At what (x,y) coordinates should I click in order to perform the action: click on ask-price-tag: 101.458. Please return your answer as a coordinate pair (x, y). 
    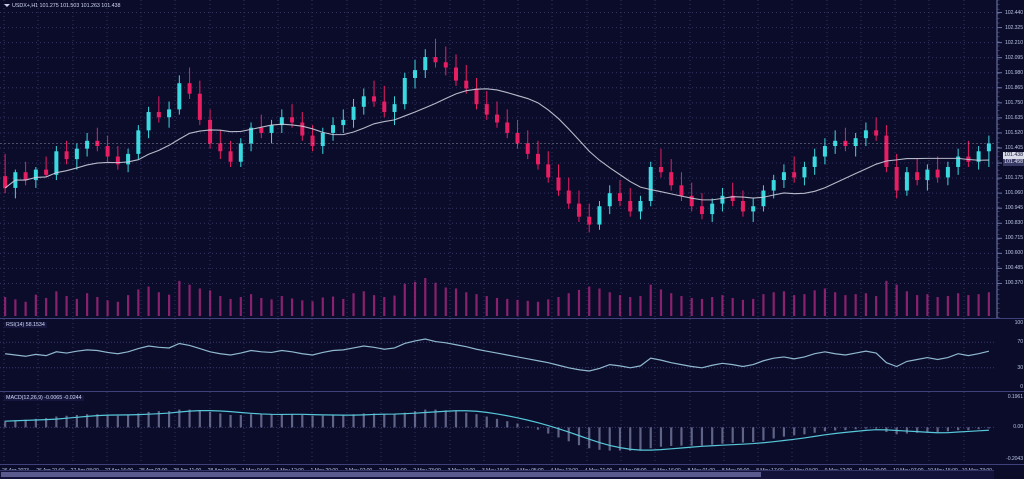
    Looking at the image, I should click on (1013, 162).